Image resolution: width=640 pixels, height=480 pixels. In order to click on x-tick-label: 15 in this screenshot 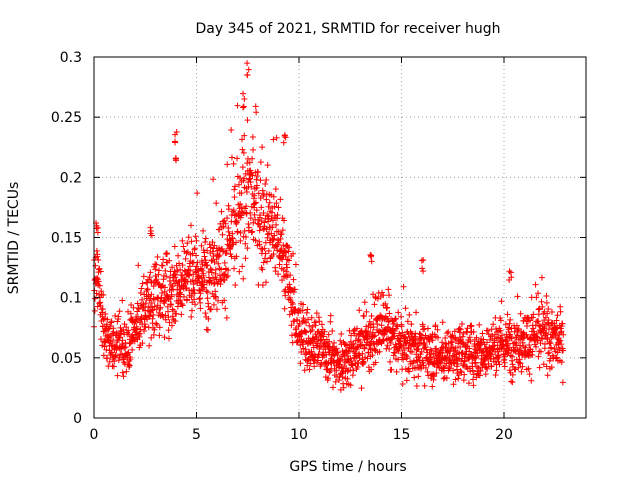, I will do `click(402, 435)`.